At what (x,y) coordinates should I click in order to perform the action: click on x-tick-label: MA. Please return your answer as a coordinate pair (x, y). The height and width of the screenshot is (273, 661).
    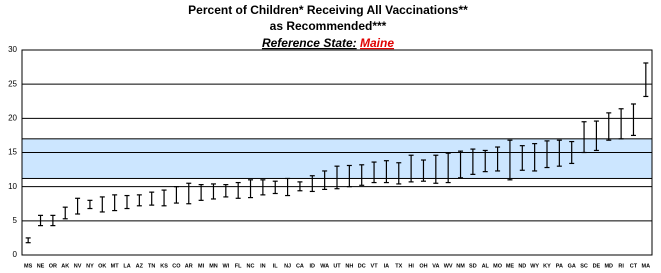
    Looking at the image, I should click on (646, 266).